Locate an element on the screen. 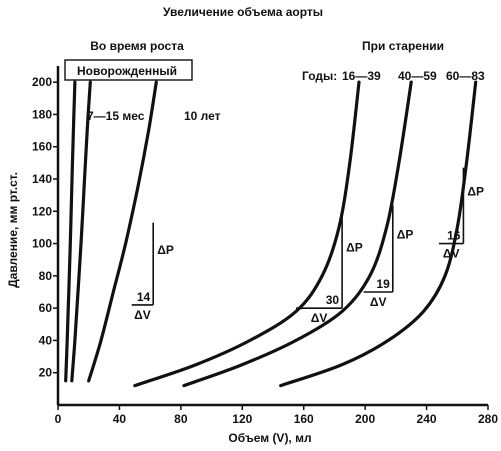  x-ticks: 0 40 80 120 160 200 240 280 is located at coordinates (276, 415).